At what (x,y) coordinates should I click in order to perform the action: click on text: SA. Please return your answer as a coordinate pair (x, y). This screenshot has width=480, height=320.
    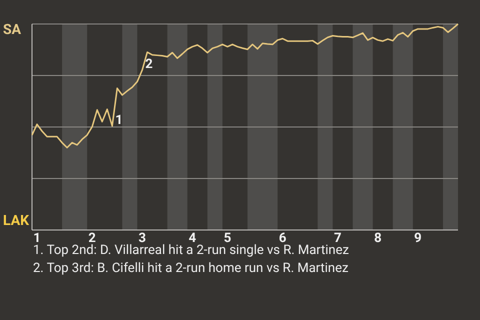
    Looking at the image, I should click on (12, 30).